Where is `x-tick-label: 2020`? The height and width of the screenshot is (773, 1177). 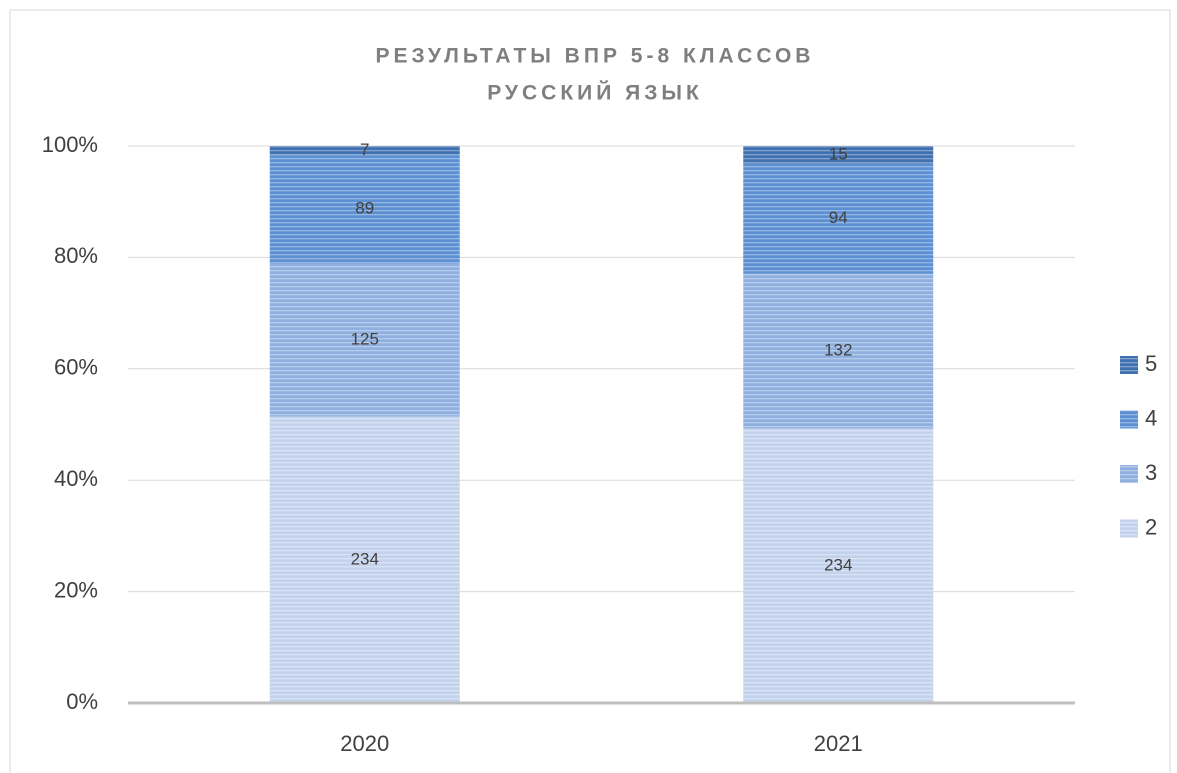
x-tick-label: 2020 is located at coordinates (364, 743).